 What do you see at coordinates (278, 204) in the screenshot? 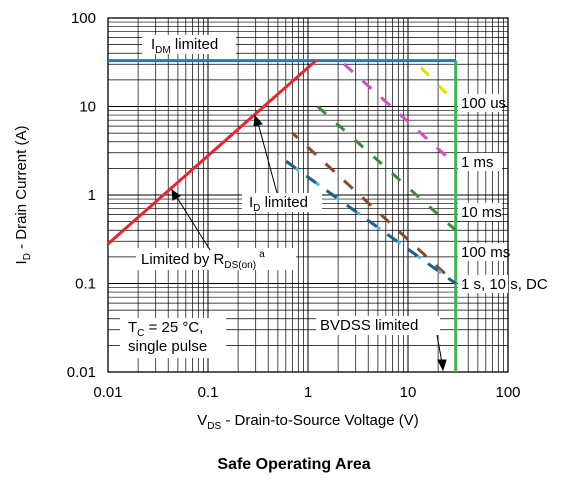
I see `annotation-id-limited: ID limited` at bounding box center [278, 204].